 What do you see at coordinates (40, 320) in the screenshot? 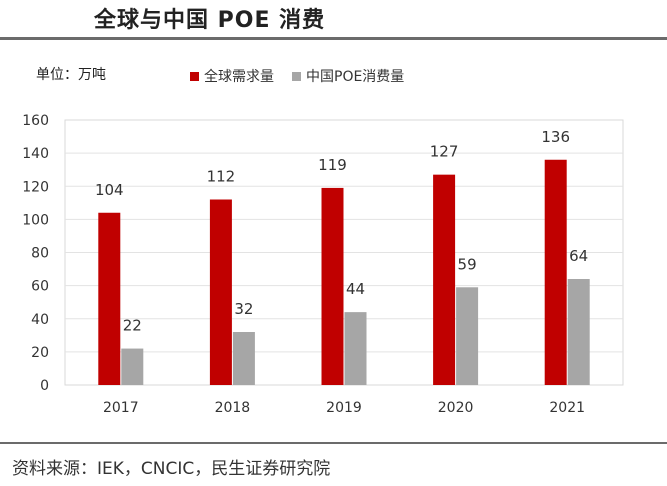
I see `y-tick-label: 40` at bounding box center [40, 320].